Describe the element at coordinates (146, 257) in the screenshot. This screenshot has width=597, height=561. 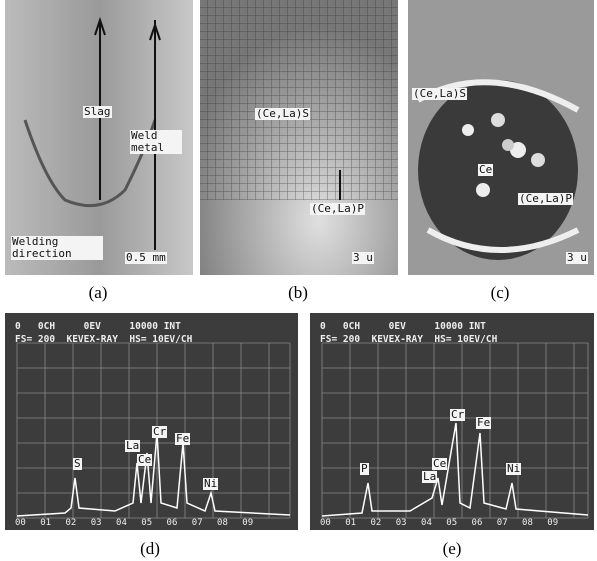
I see `label: 0.5 mm` at that location.